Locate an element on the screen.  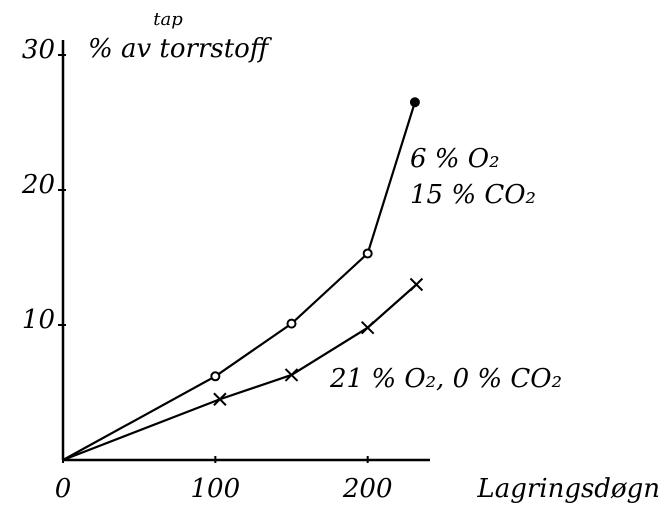
y-tick-label: 30 is located at coordinates (38, 50).